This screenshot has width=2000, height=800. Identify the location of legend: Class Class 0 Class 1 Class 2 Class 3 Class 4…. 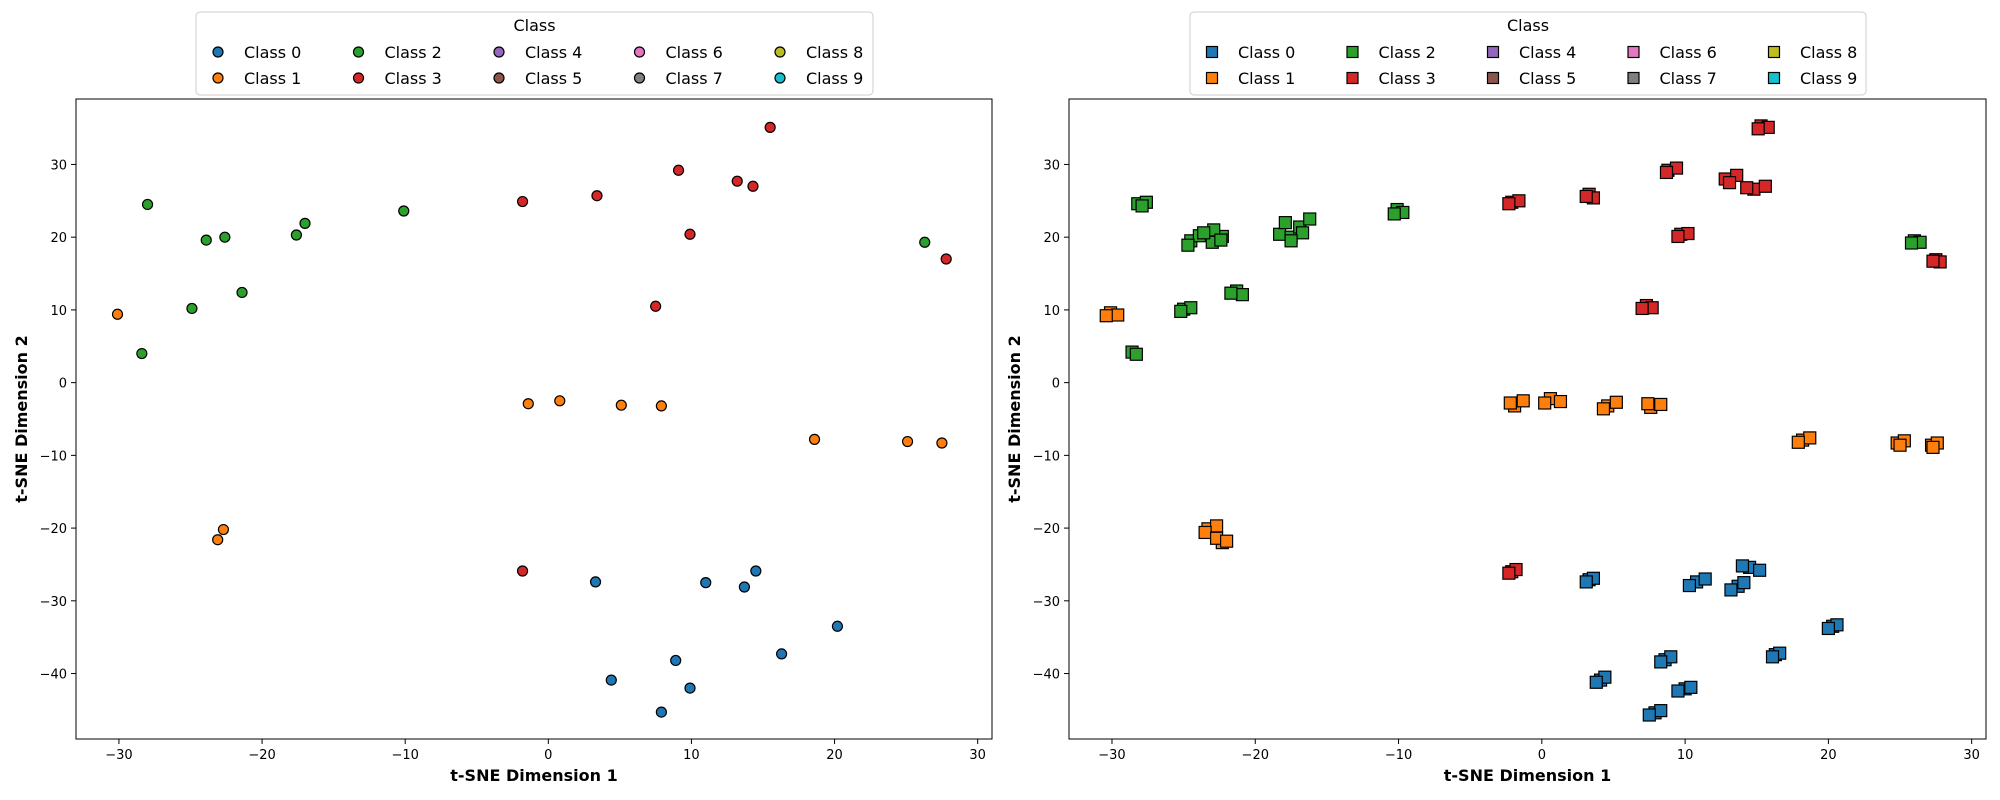
(1528, 53).